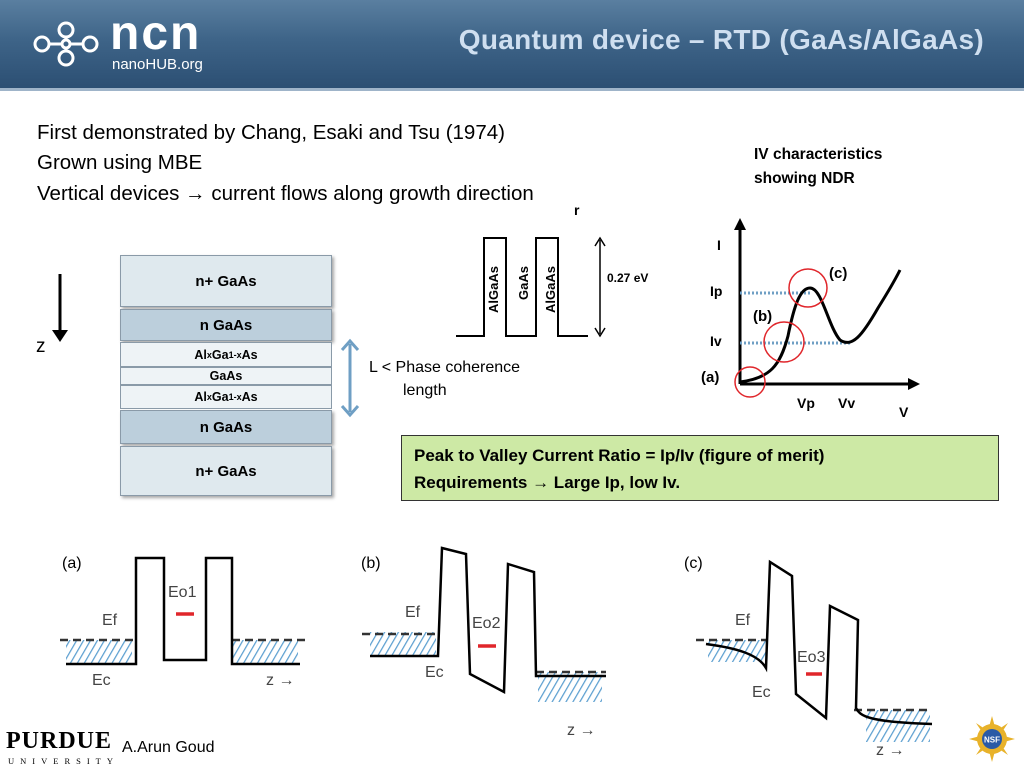 This screenshot has height=768, width=1024. Describe the element at coordinates (763, 316) in the screenshot. I see `point-b-label: (b)` at that location.